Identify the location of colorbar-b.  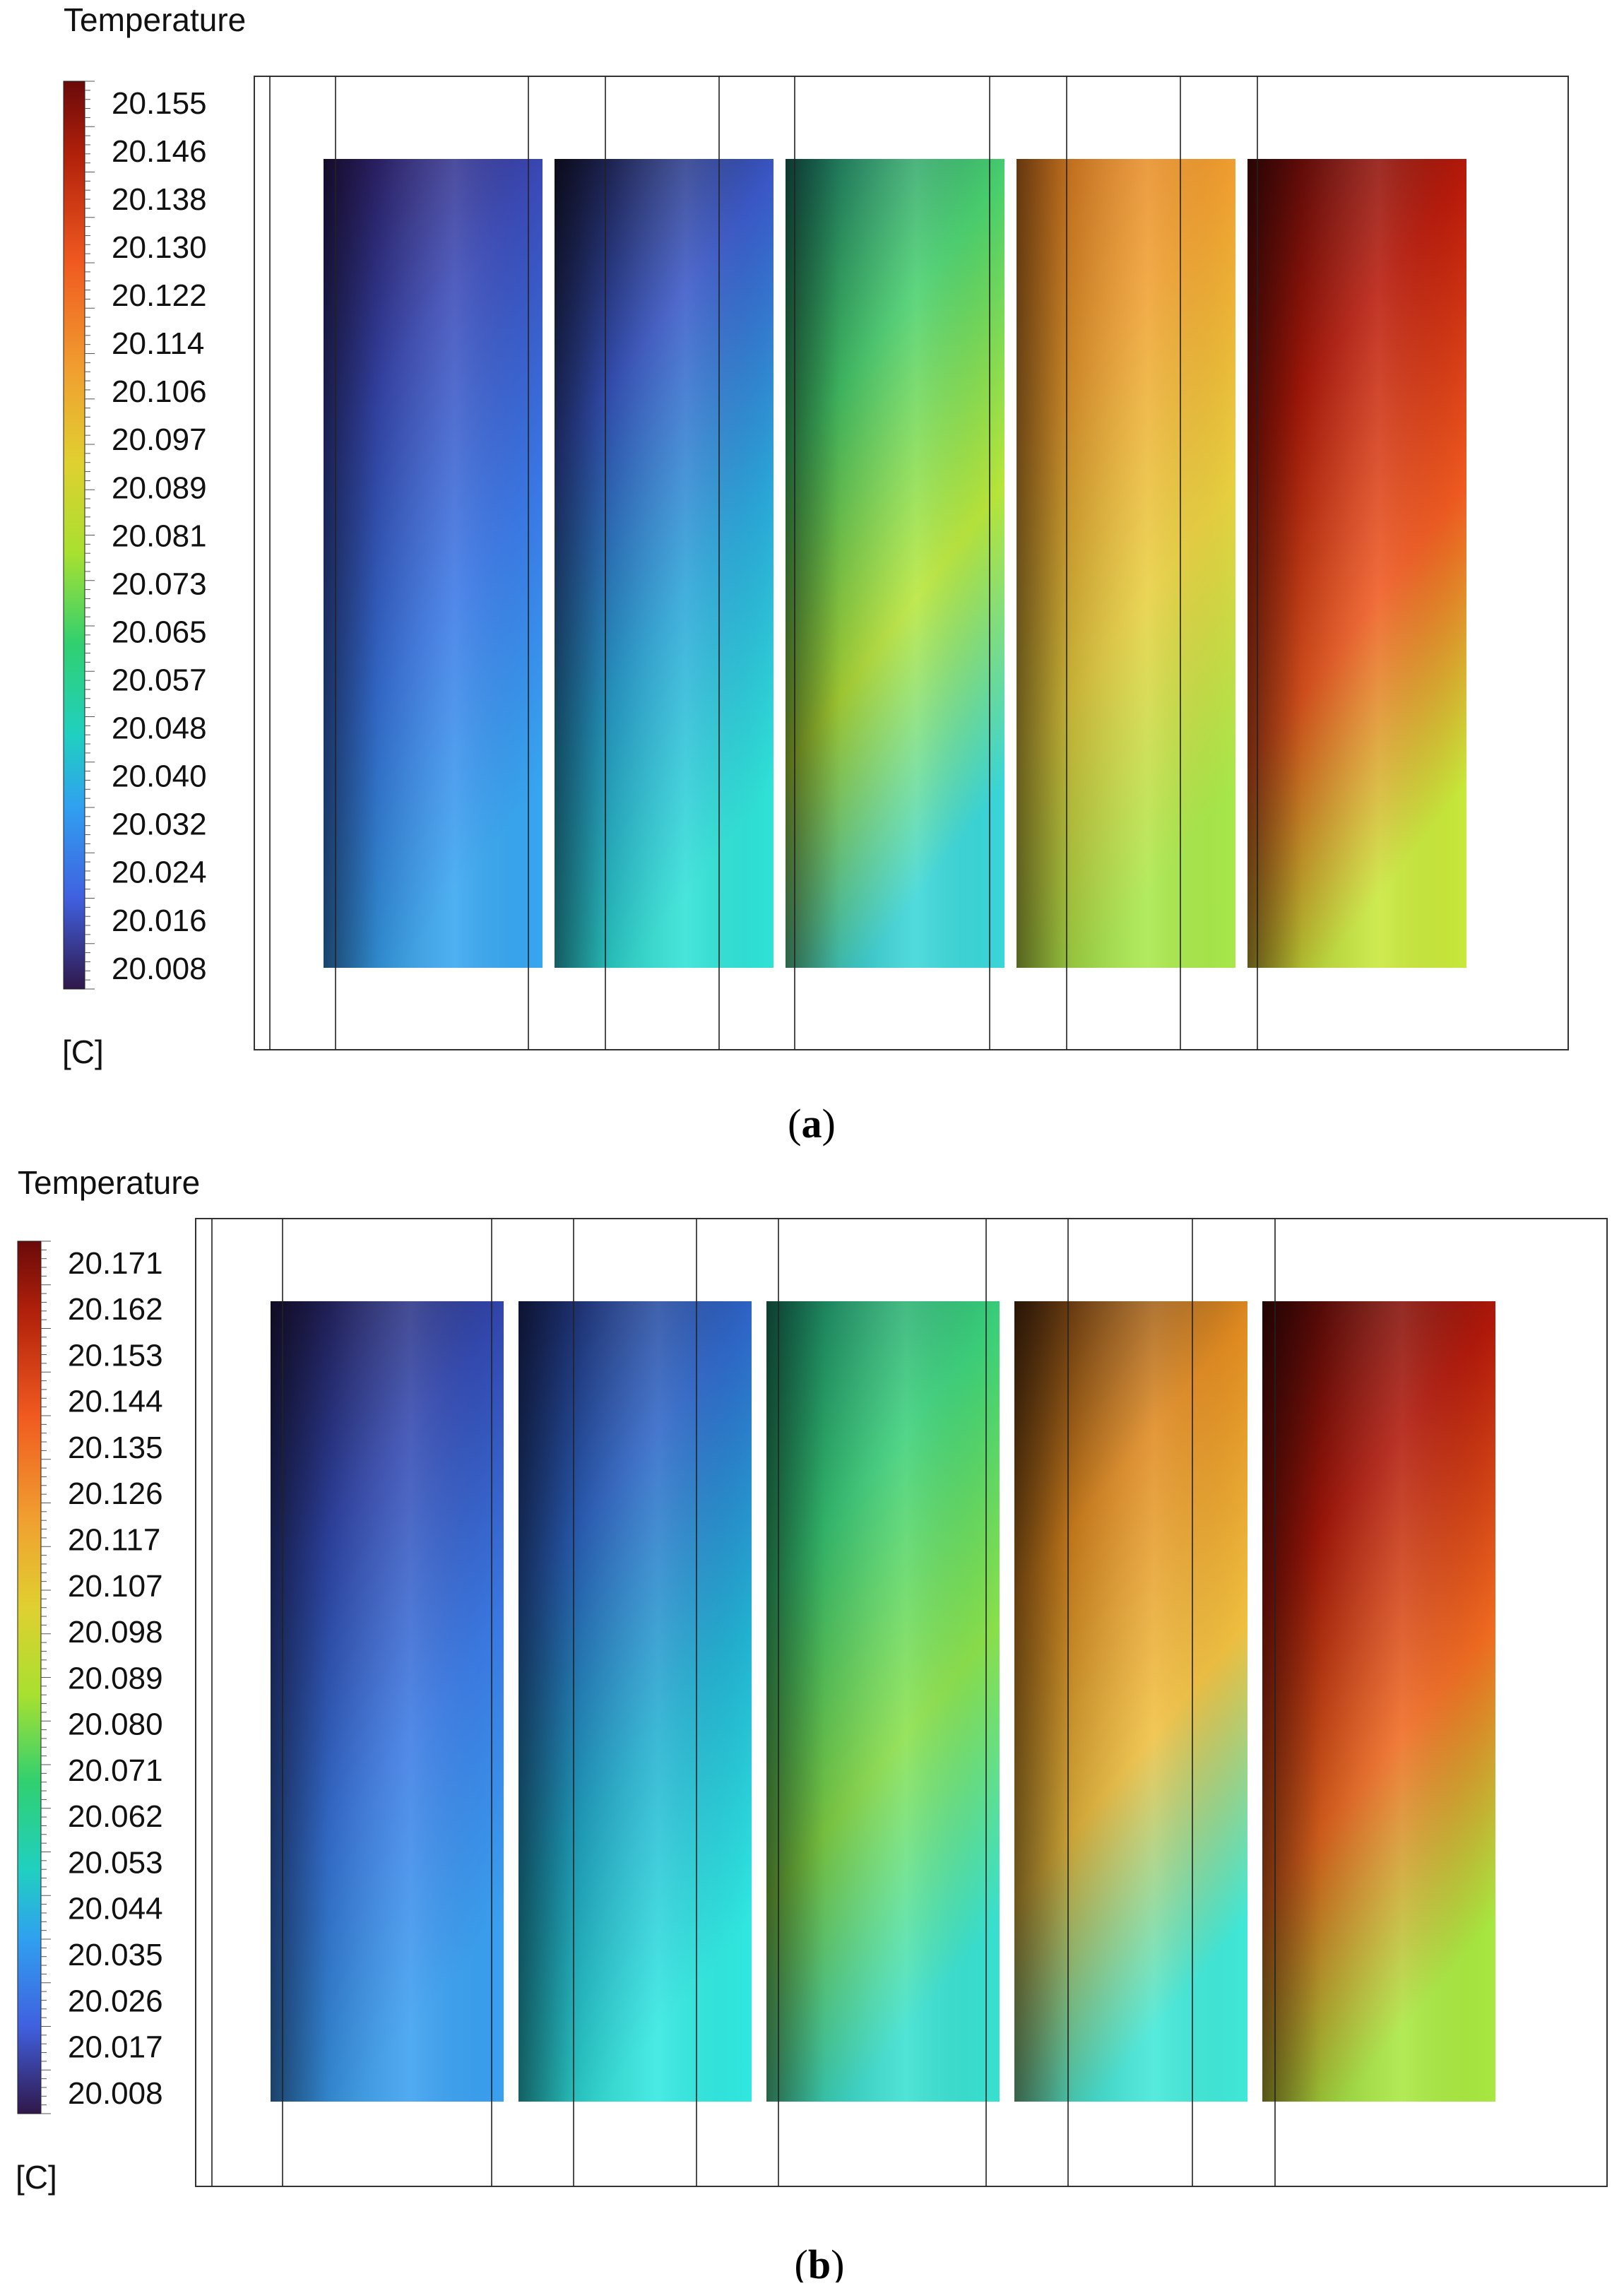
(29, 1677).